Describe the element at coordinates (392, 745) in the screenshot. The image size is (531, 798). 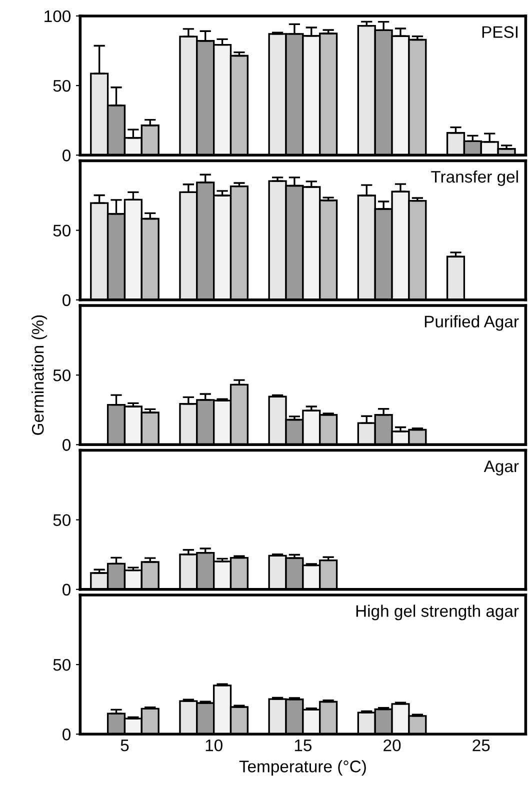
I see `x-tick-label: 20` at that location.